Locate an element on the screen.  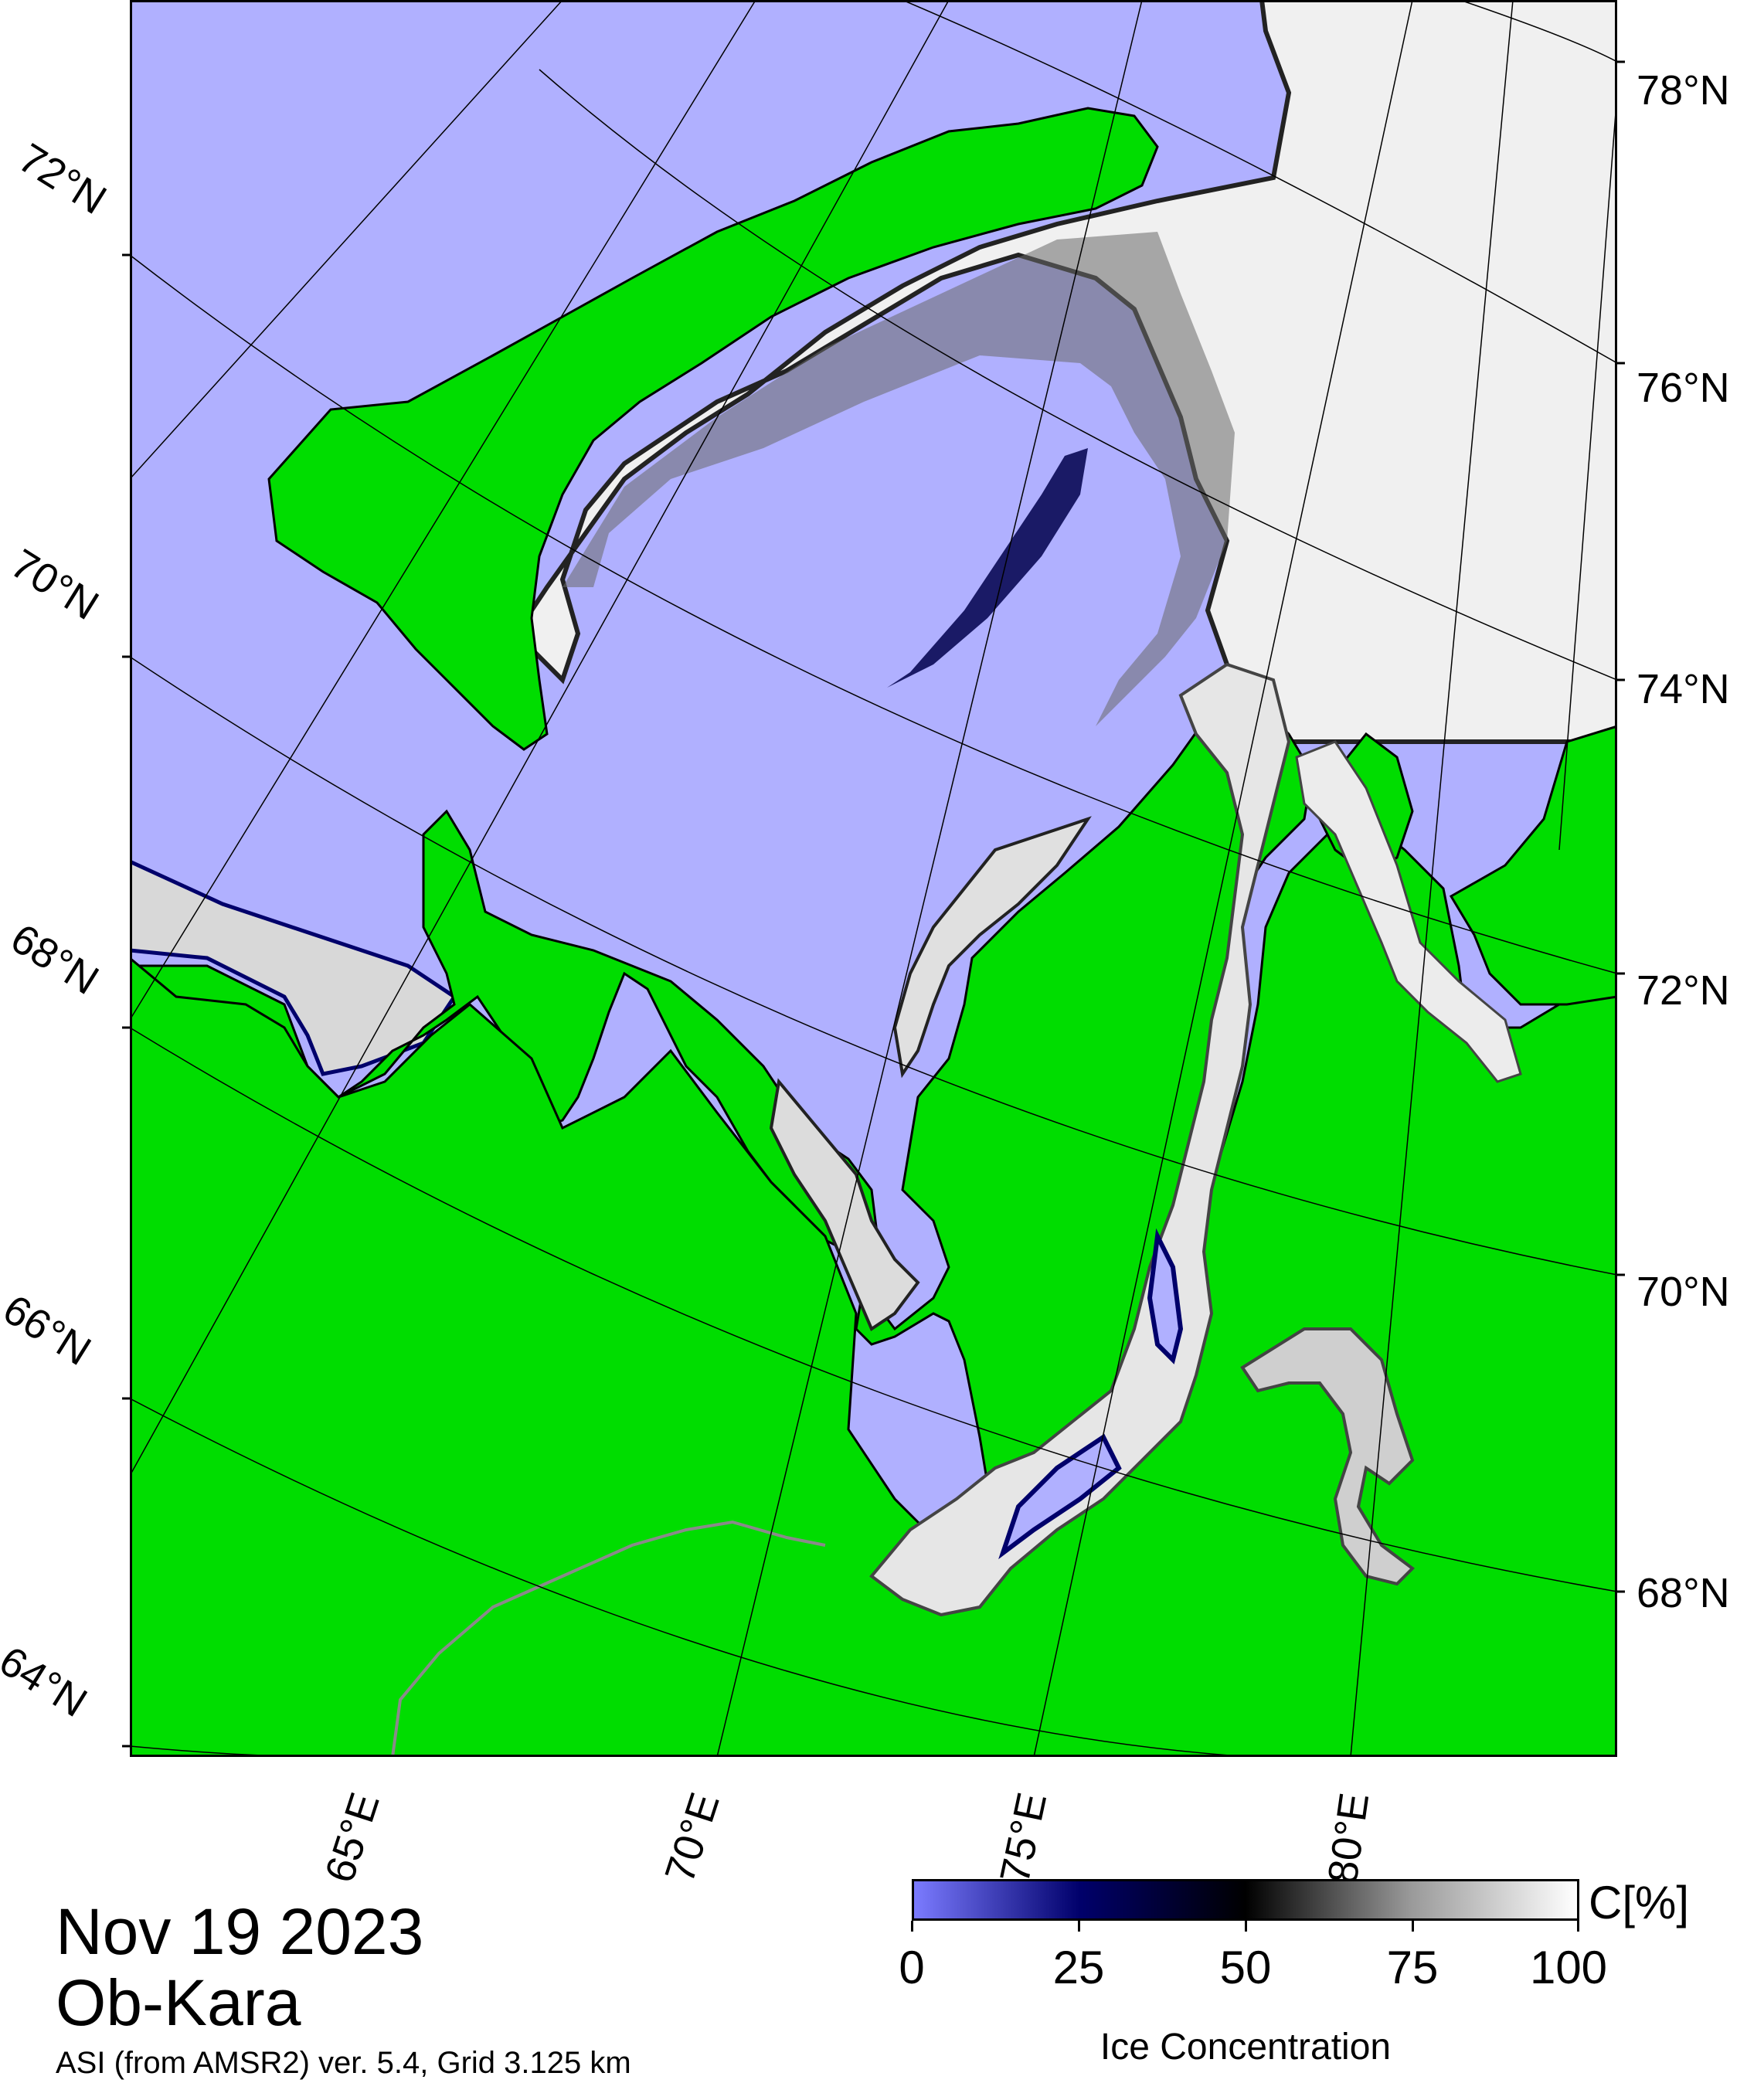
land-east is located at coordinates (1533, 865).